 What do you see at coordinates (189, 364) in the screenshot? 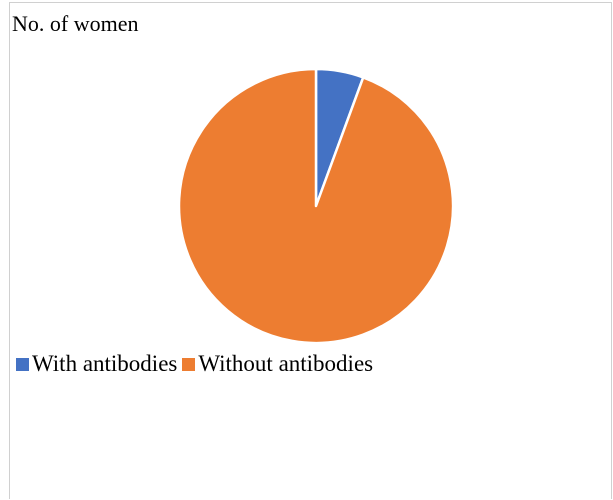
I see `legend-swatch-without-antibodies` at bounding box center [189, 364].